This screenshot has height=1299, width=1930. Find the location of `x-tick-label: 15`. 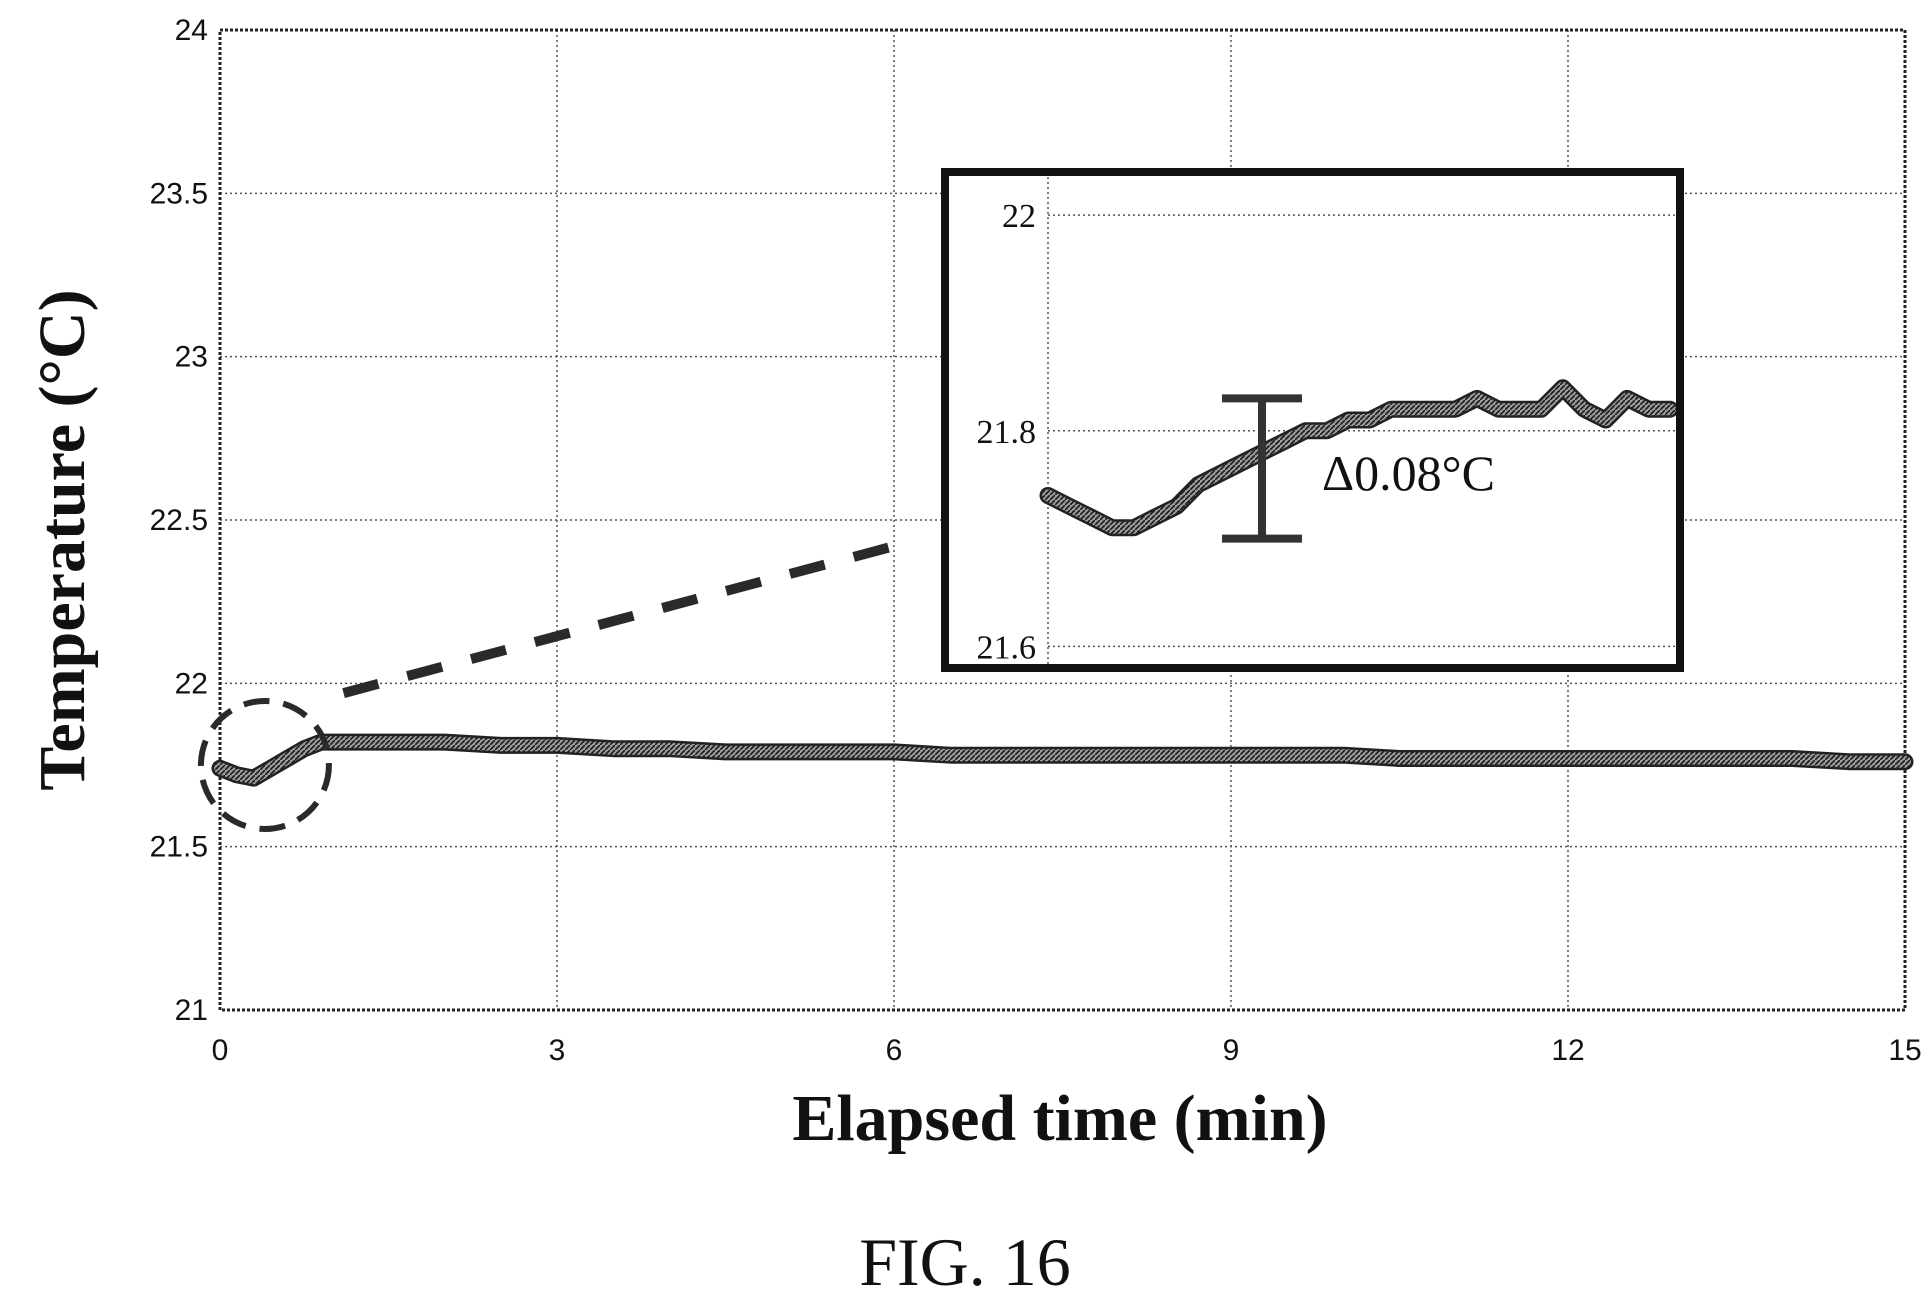

x-tick-label: 15 is located at coordinates (1904, 1050).